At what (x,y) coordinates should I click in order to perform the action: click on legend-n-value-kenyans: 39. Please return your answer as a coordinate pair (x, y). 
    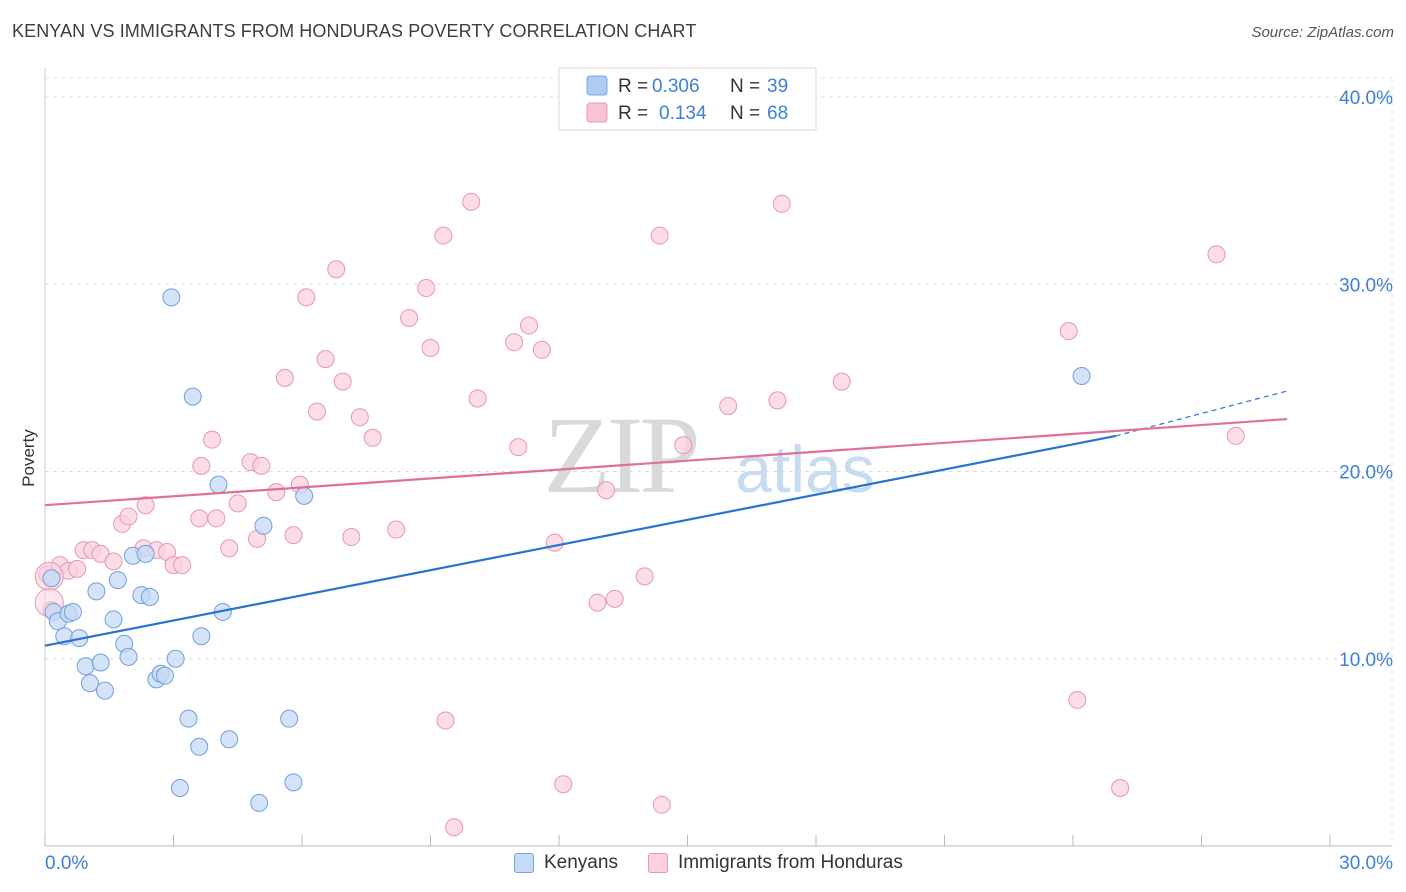
    Looking at the image, I should click on (777, 86).